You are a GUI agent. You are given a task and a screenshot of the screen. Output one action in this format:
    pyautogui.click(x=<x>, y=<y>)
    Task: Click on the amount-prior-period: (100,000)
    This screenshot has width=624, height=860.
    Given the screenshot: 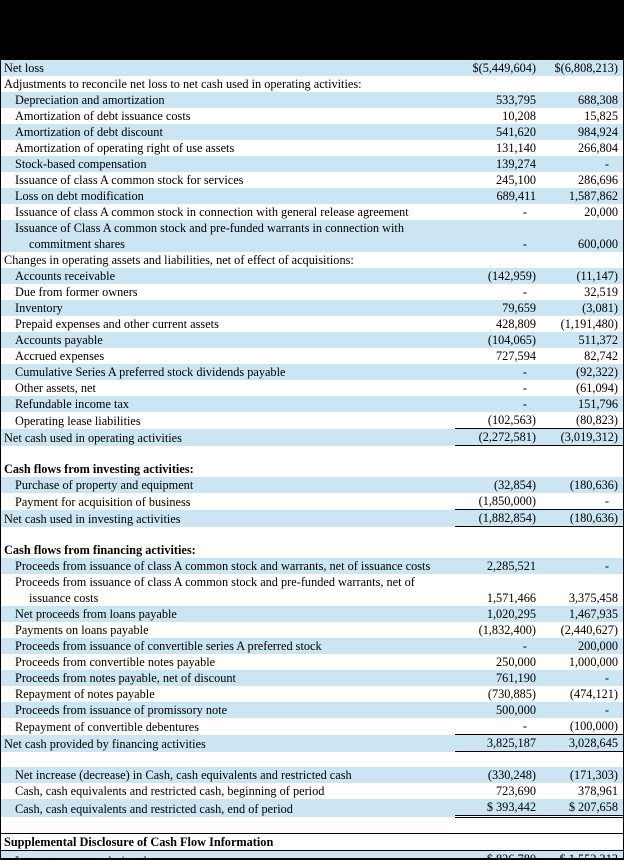 What is the action you would take?
    pyautogui.click(x=582, y=726)
    